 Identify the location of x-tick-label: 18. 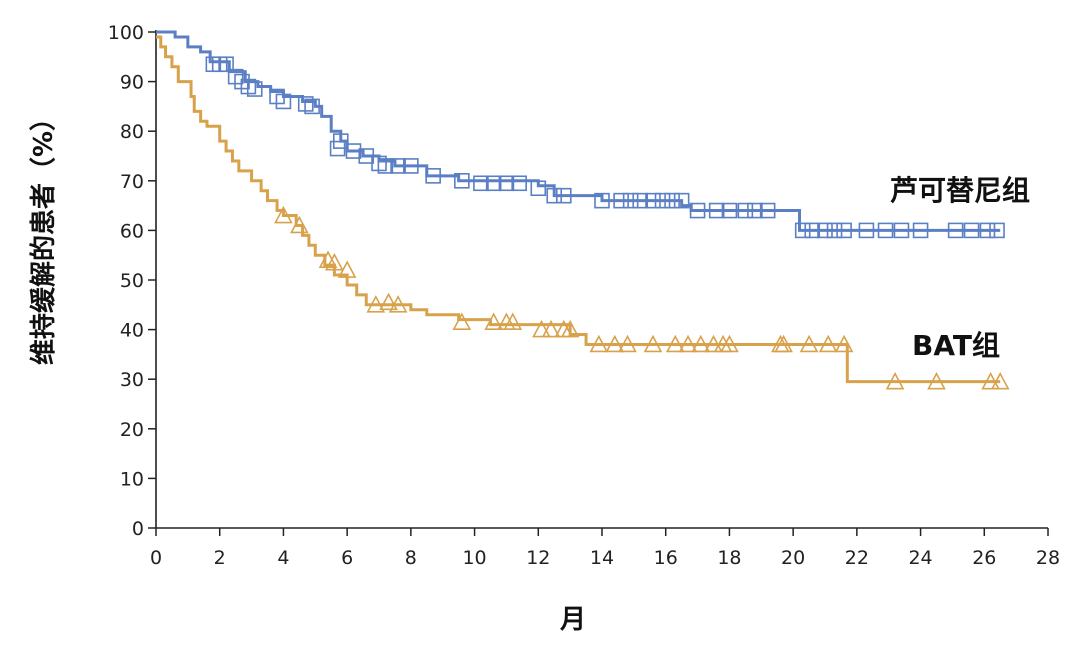
(729, 558).